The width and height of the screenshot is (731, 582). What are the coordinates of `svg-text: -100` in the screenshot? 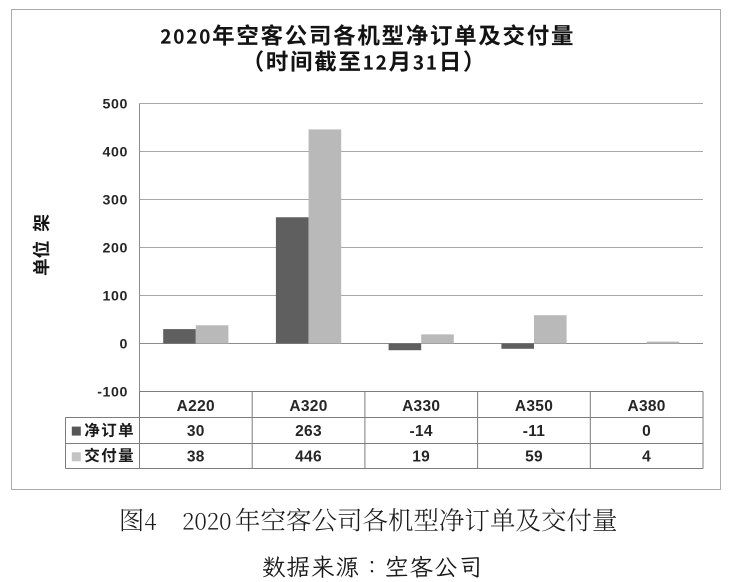 It's located at (112, 392).